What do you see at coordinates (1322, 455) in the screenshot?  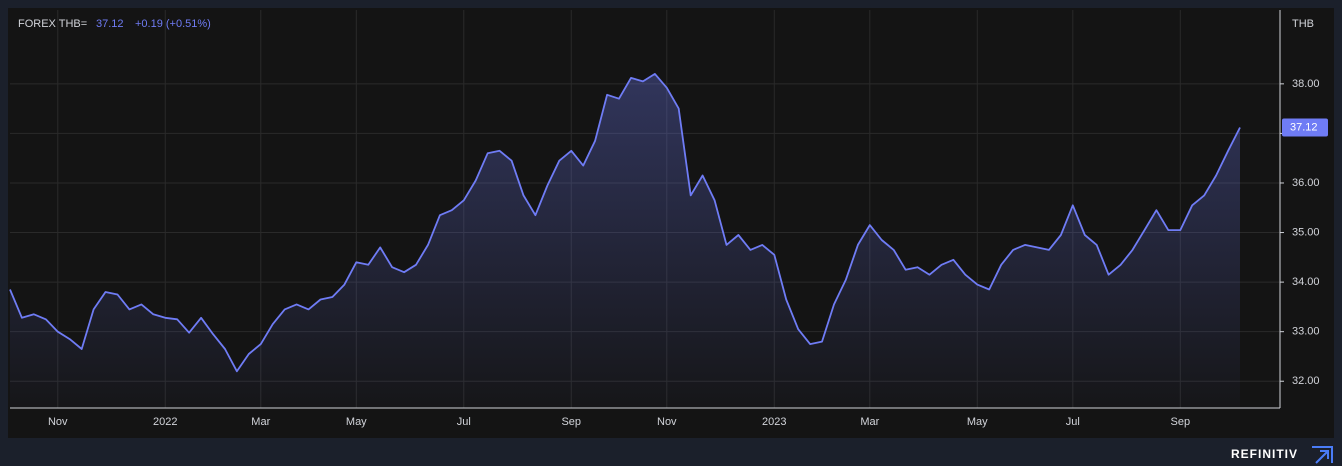 I see `brand-logo` at bounding box center [1322, 455].